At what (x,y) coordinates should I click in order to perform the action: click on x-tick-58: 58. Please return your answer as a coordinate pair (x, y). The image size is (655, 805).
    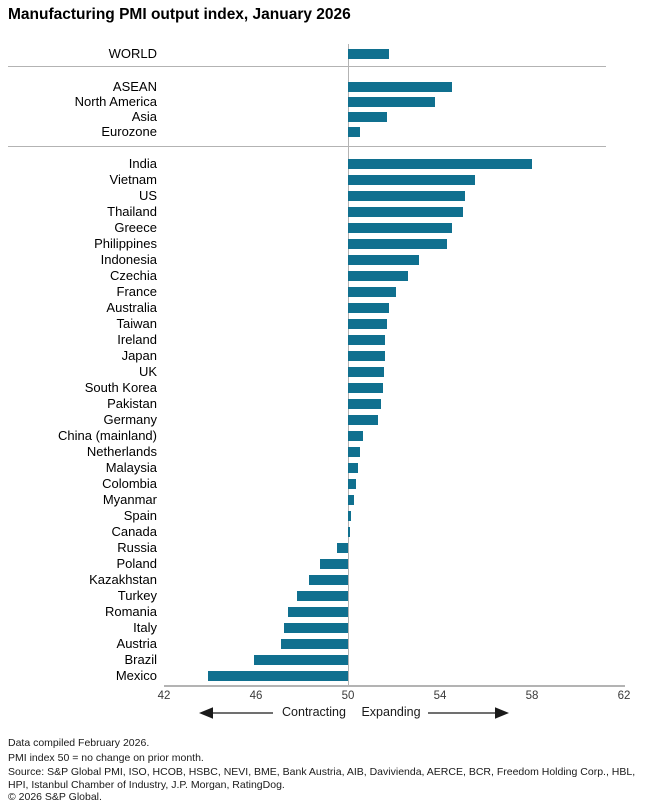
    Looking at the image, I should click on (532, 696).